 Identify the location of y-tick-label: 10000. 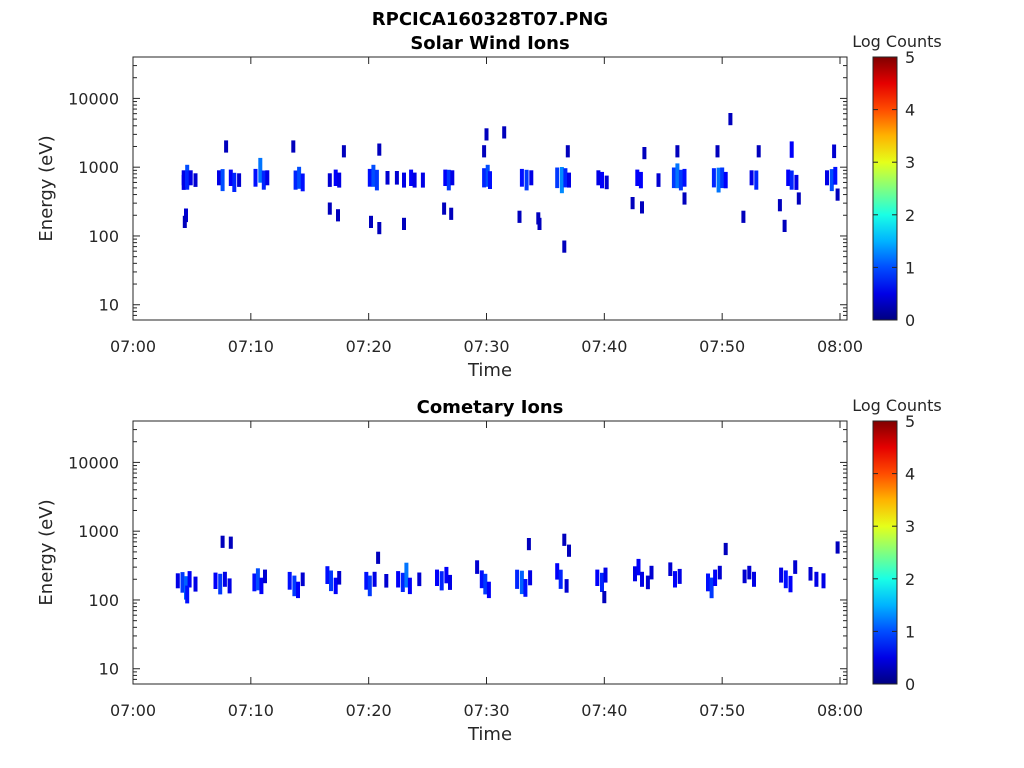
(93, 98).